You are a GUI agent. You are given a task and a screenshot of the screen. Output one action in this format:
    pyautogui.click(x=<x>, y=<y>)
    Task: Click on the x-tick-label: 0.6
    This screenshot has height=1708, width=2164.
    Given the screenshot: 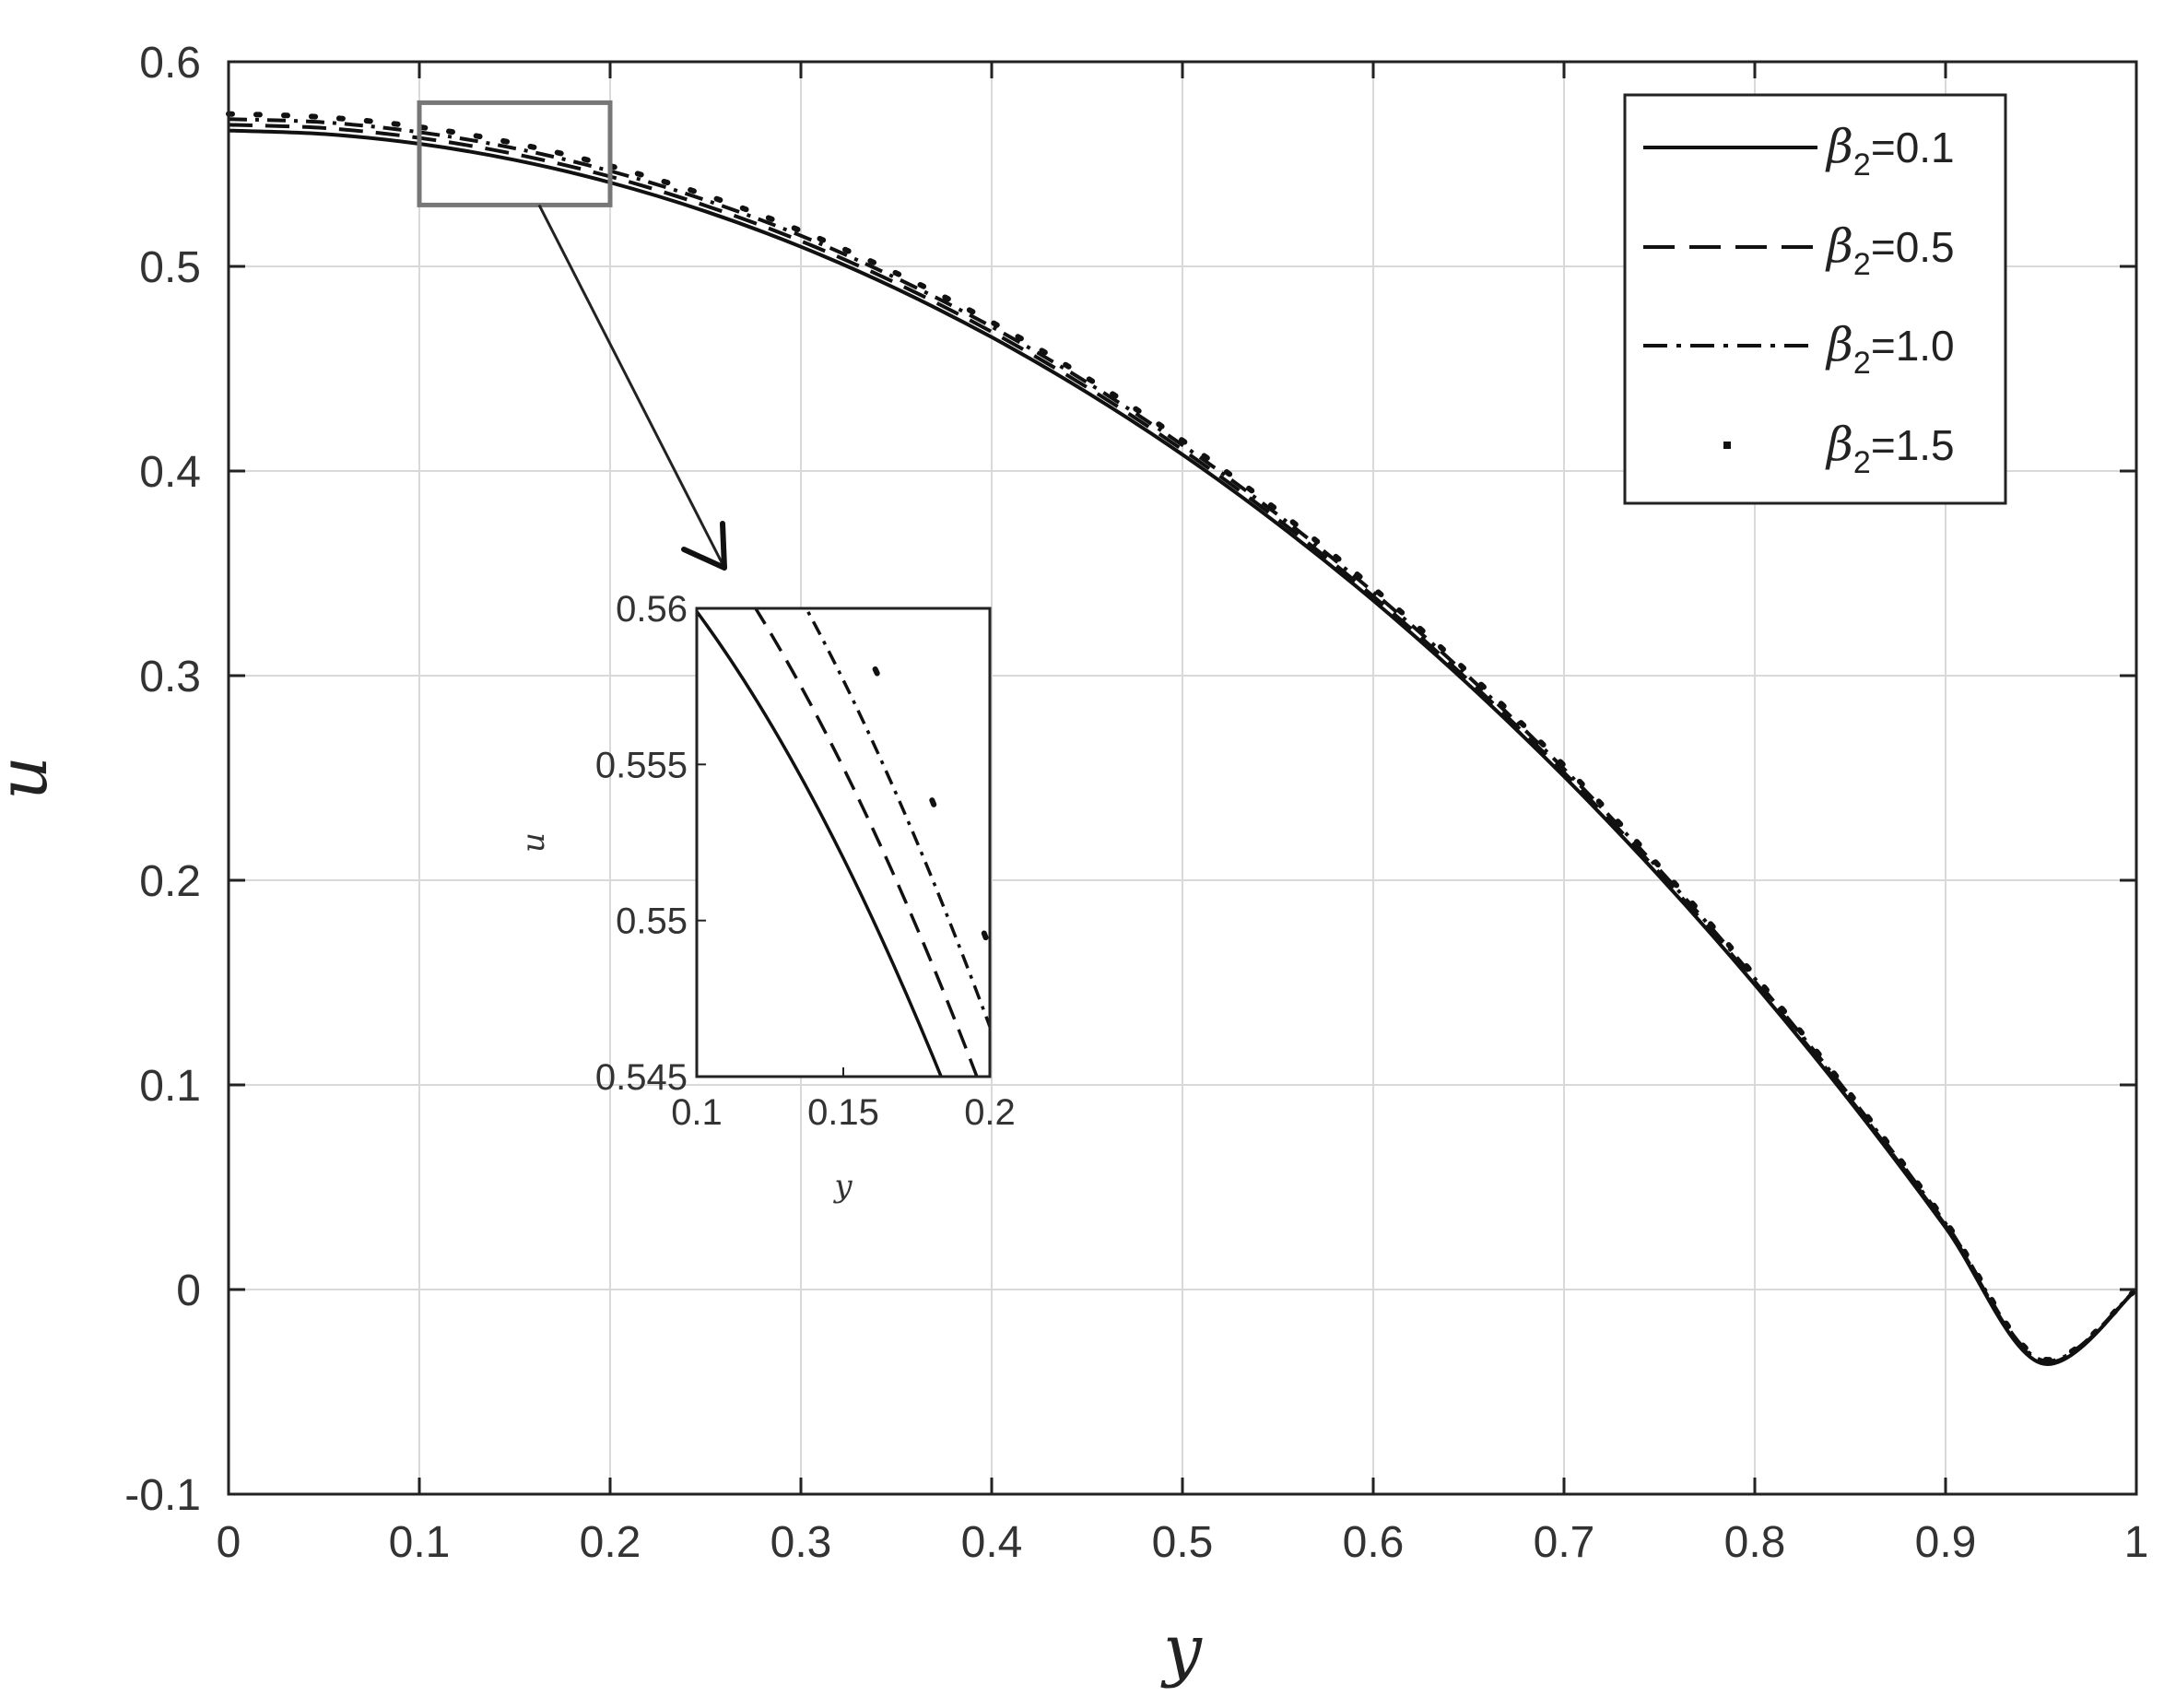 What is the action you would take?
    pyautogui.click(x=1374, y=1542)
    